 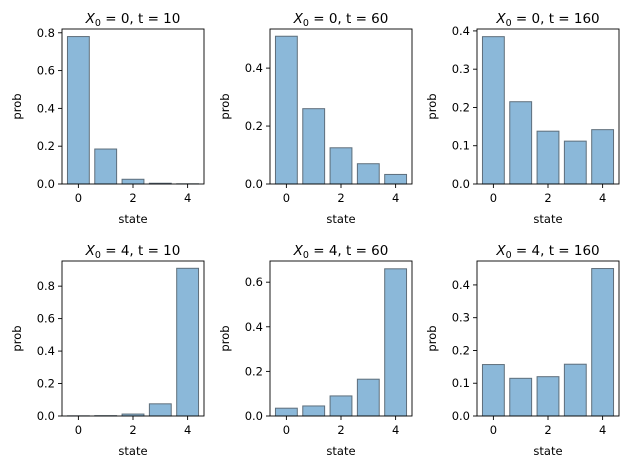 What do you see at coordinates (140, 19) in the screenshot?
I see `title-rest: = 0, t = 10` at bounding box center [140, 19].